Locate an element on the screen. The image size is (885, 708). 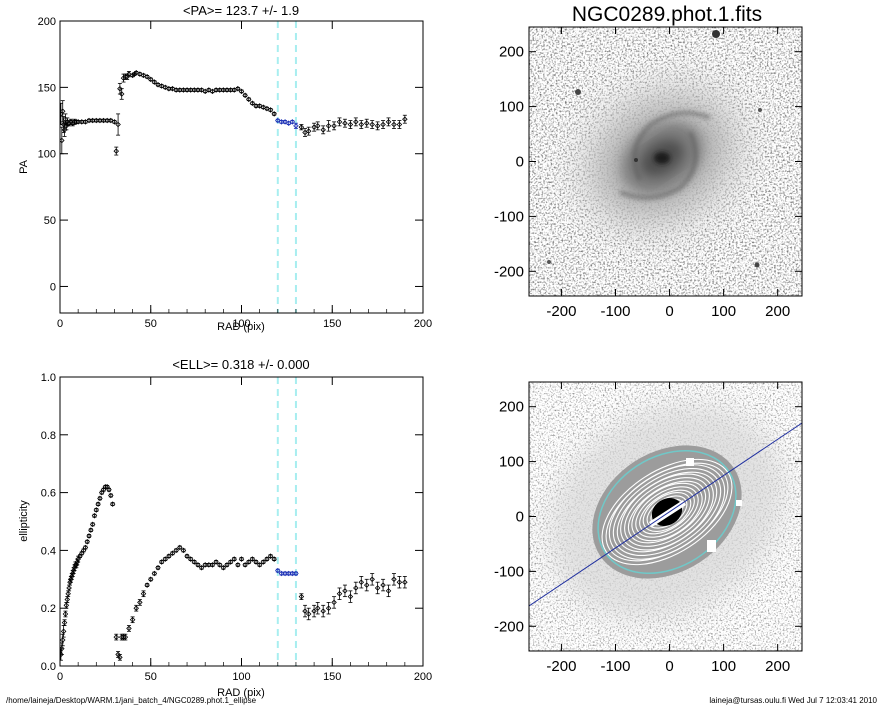
ellipticity-x-tick-label: 100 is located at coordinates (241, 677).